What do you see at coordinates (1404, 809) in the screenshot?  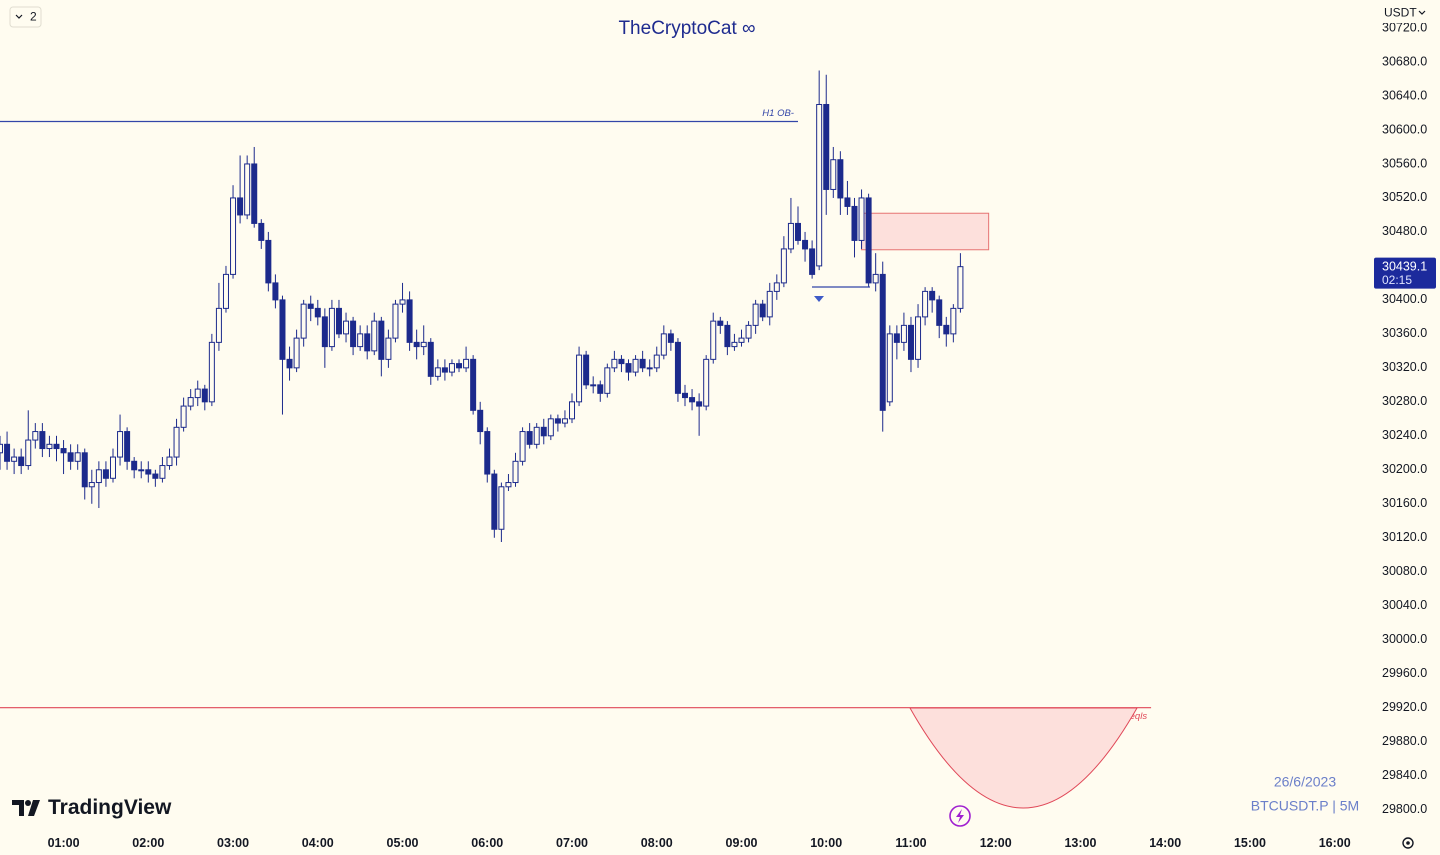 I see `y-tick-label: 29800.0` at bounding box center [1404, 809].